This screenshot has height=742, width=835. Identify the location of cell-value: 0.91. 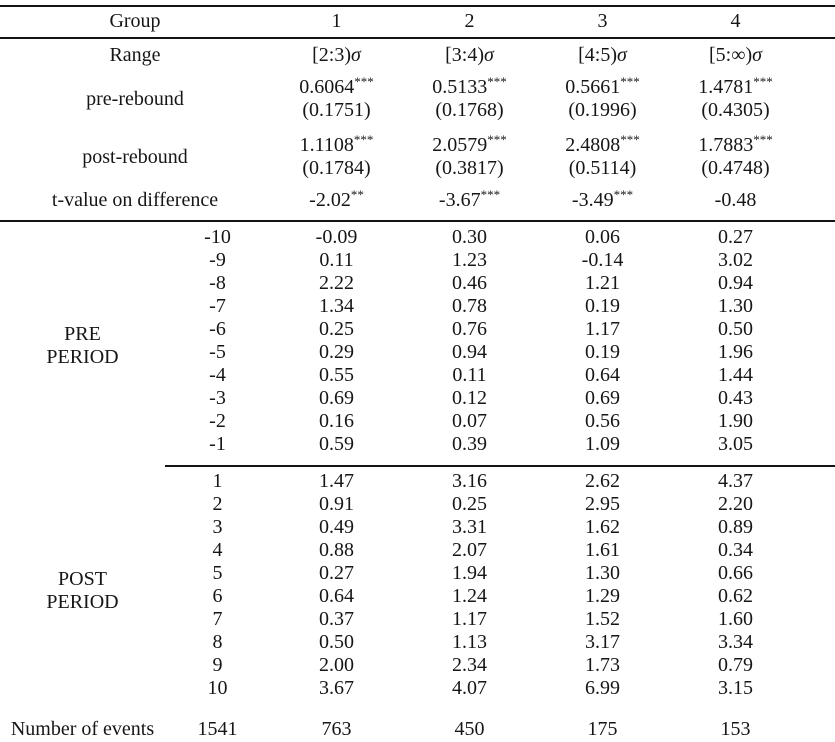
(337, 504).